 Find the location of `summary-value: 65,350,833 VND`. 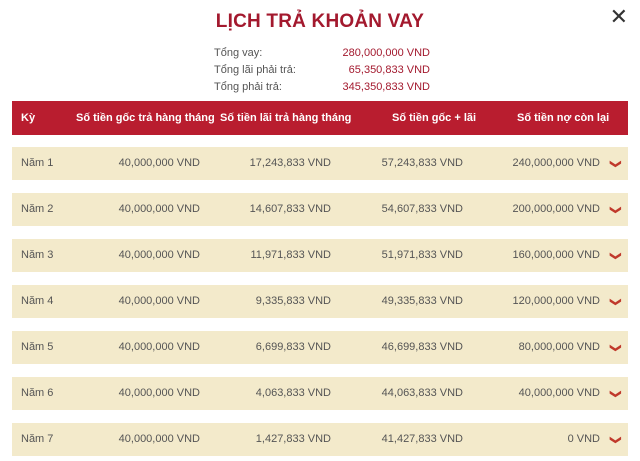

summary-value: 65,350,833 VND is located at coordinates (389, 70).